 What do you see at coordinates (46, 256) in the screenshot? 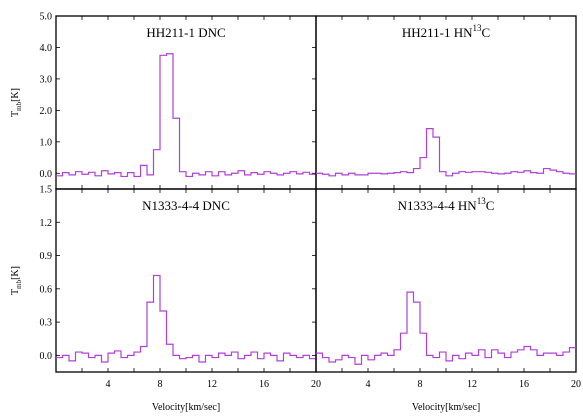
I see `y-tick-label: 0.9` at bounding box center [46, 256].